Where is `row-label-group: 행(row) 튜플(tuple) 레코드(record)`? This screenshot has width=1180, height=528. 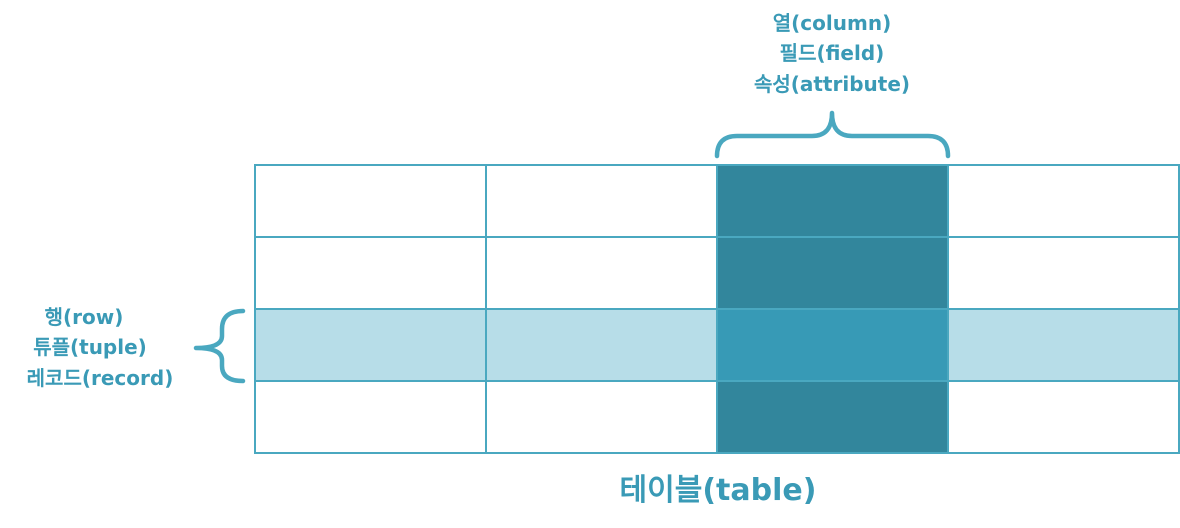 row-label-group: 행(row) 튜플(tuple) 레코드(record) is located at coordinates (100, 347).